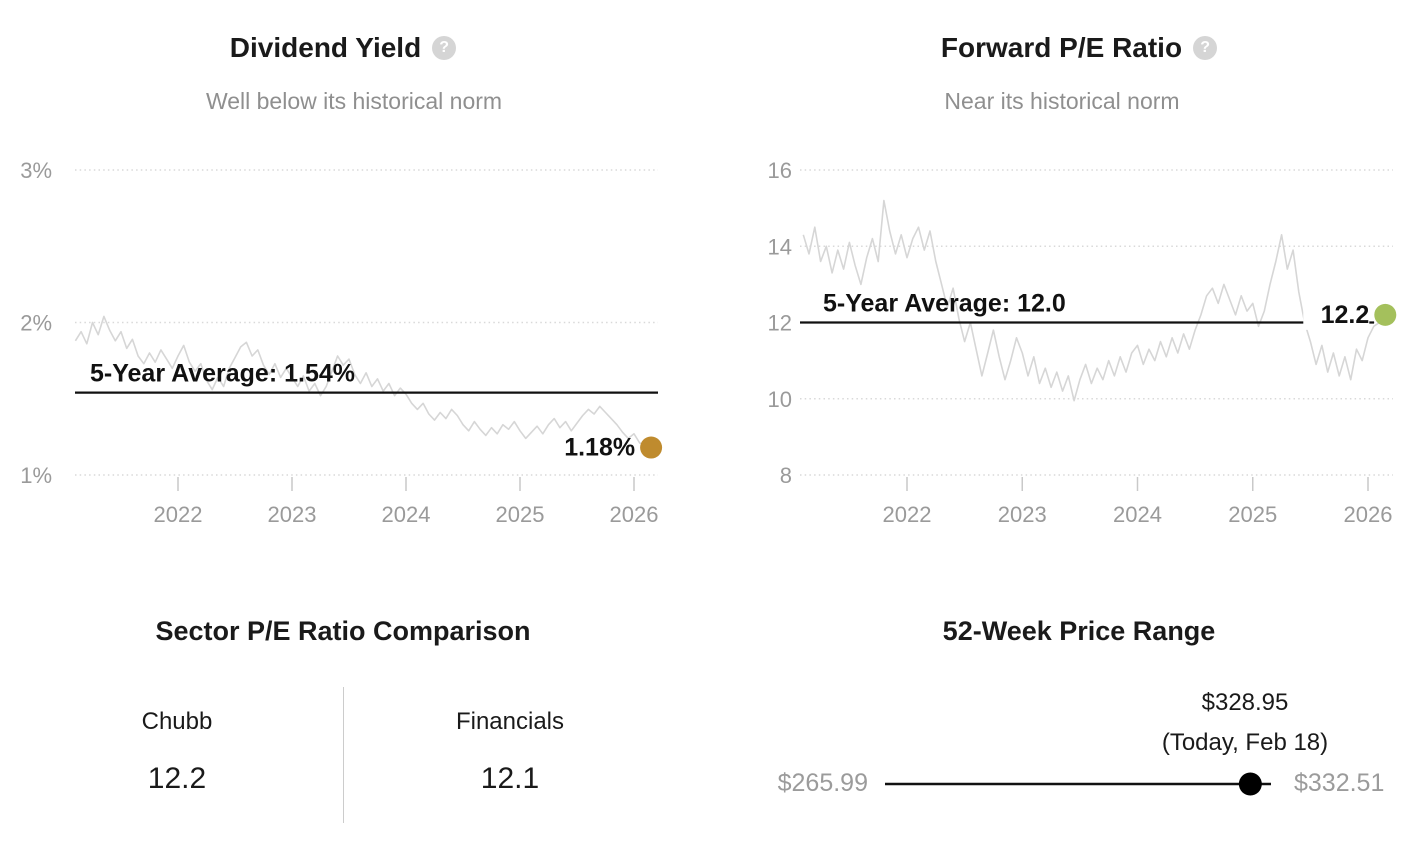  Describe the element at coordinates (343, 755) in the screenshot. I see `column-divider` at that location.